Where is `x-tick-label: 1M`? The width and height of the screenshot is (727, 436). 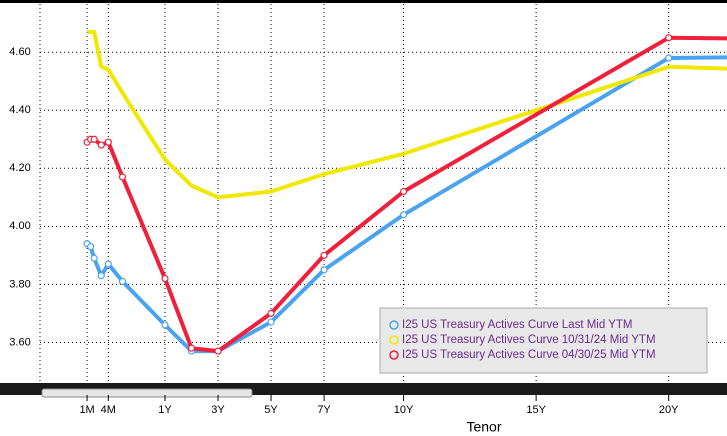 x-tick-label: 1M is located at coordinates (86, 410).